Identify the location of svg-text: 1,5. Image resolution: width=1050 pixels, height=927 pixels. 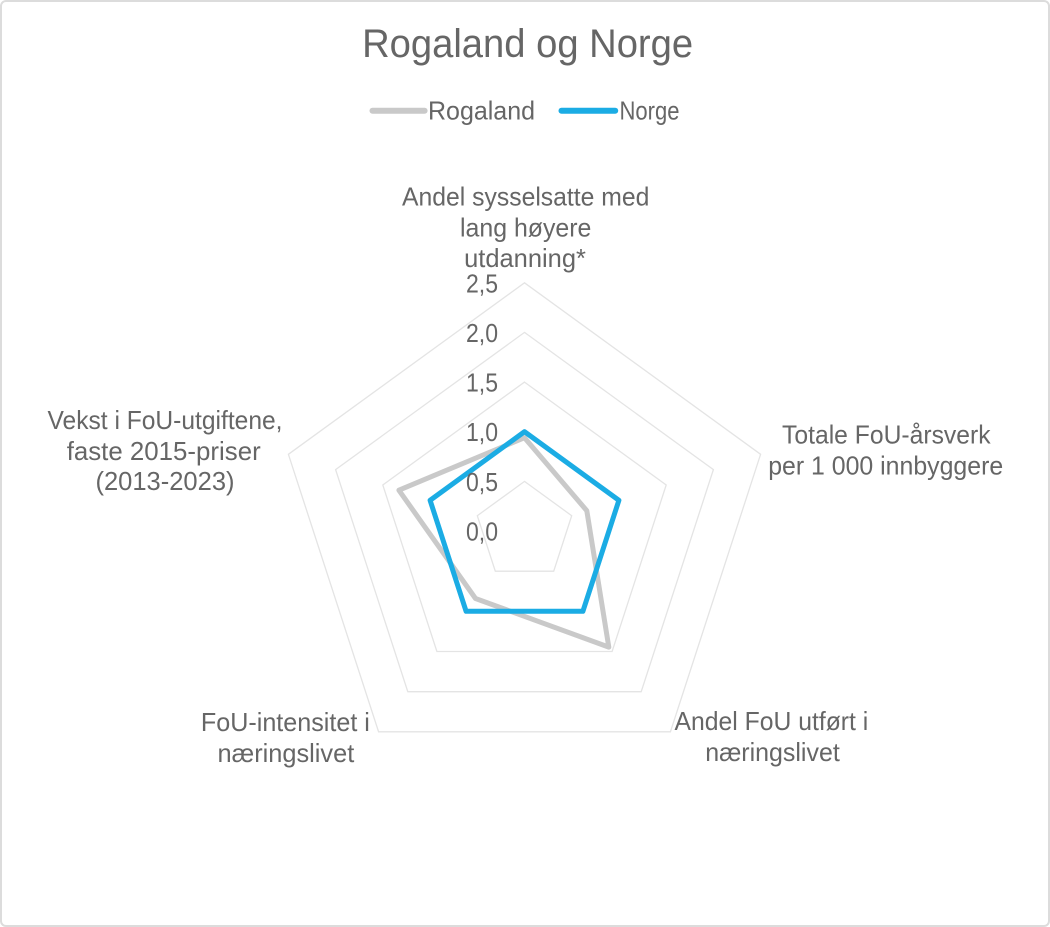
(482, 383).